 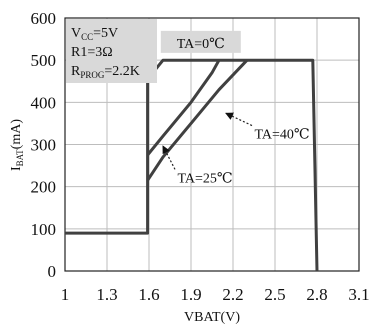 I want to click on y-tick-label: 0, so click(x=52, y=271).